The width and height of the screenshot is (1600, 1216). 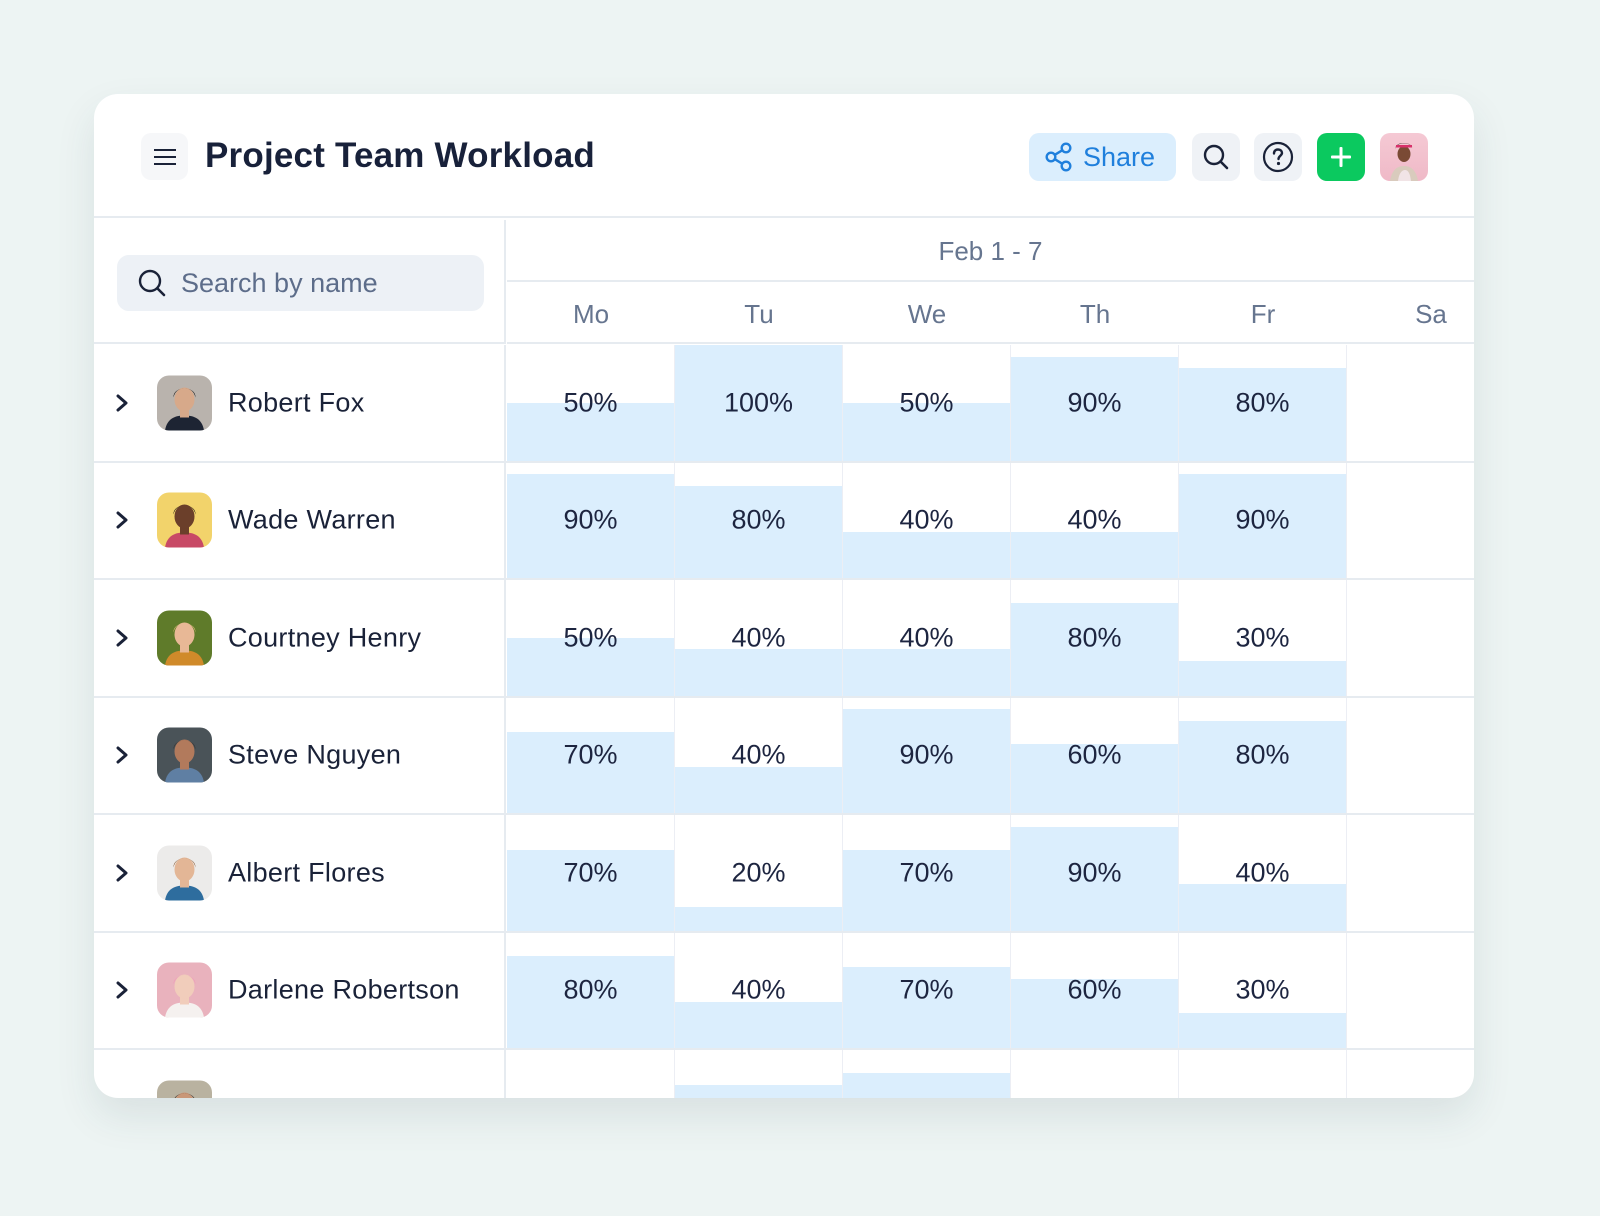 What do you see at coordinates (759, 314) in the screenshot?
I see `day-header-tu: Tu` at bounding box center [759, 314].